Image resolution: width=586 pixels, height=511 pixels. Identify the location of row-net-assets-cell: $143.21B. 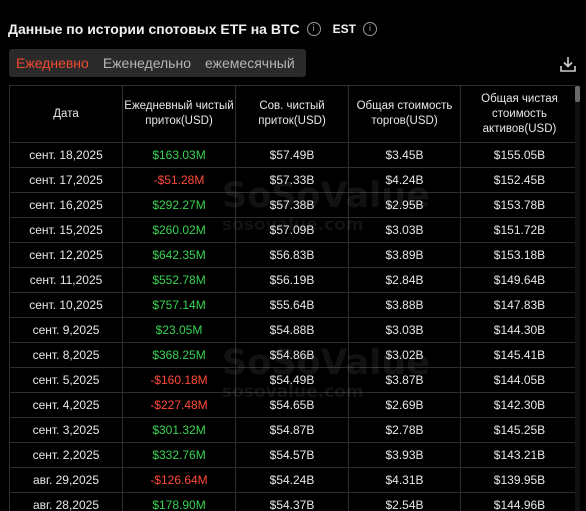
(519, 455).